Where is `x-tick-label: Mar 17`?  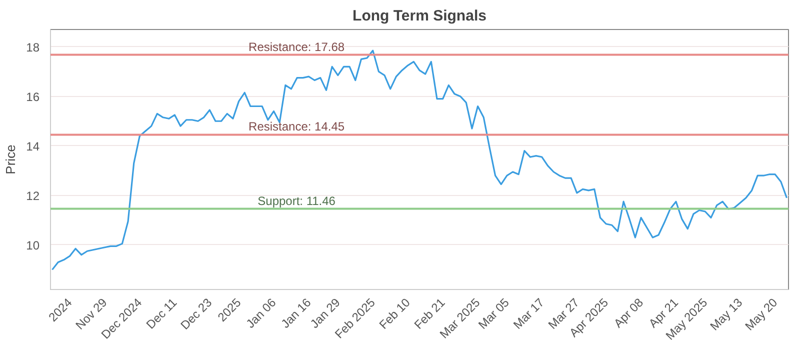
x-tick-label: Mar 17 is located at coordinates (529, 313).